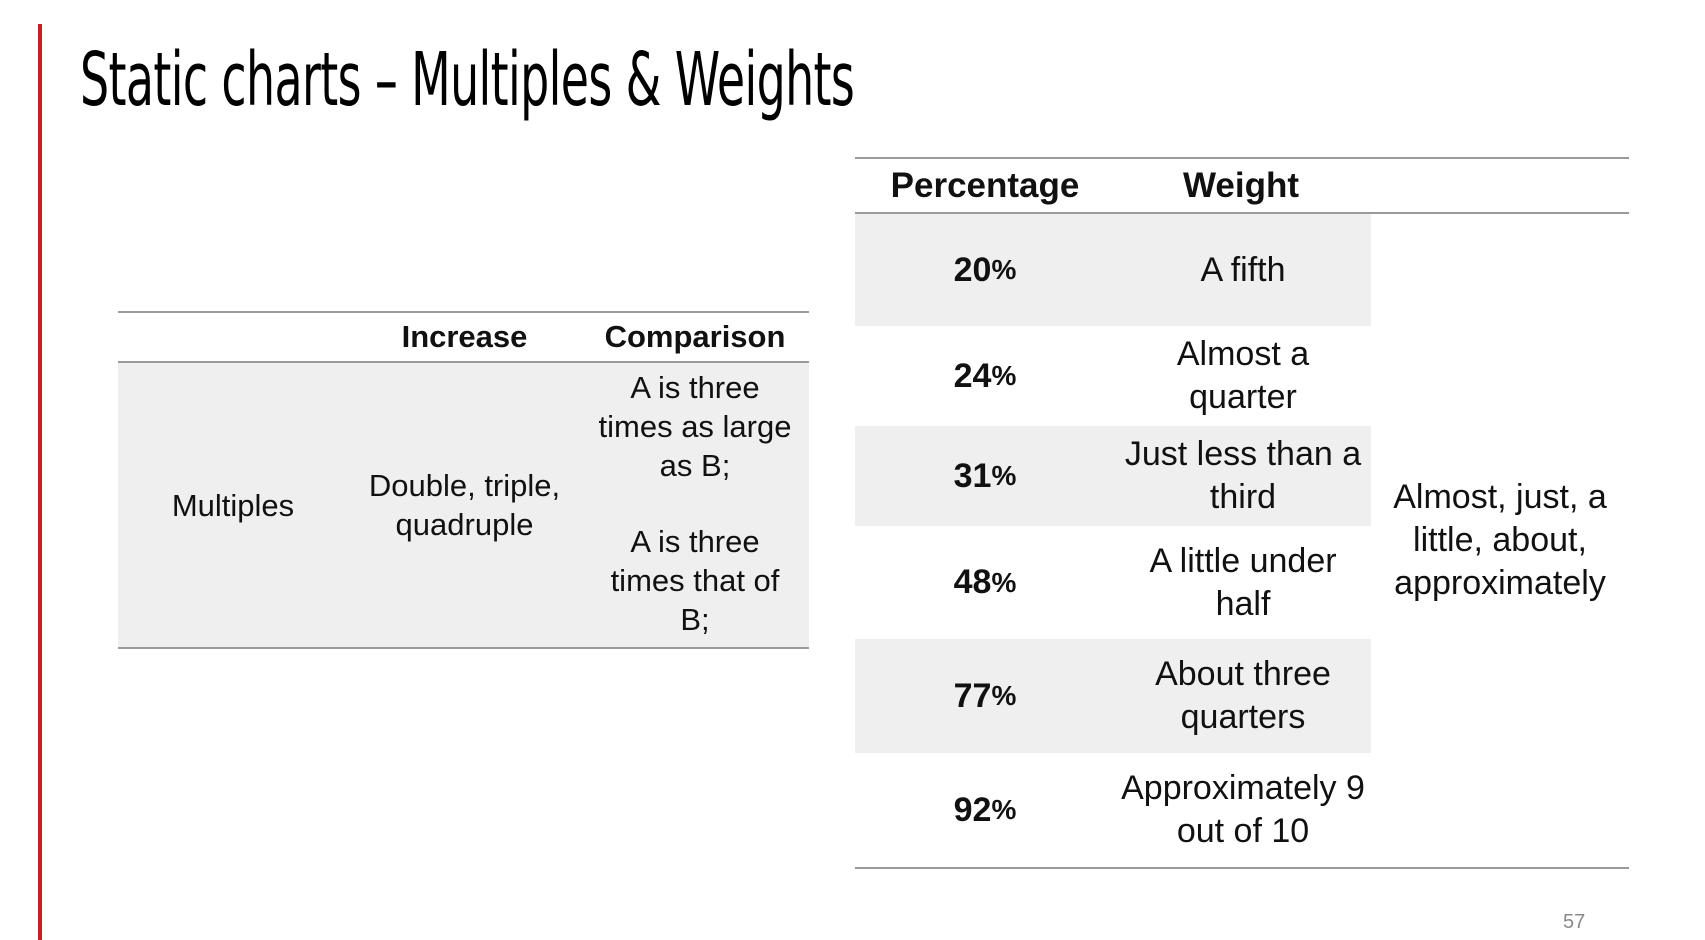 This screenshot has height=940, width=1705. I want to click on weight-row: 20% A fifth, so click(1113, 270).